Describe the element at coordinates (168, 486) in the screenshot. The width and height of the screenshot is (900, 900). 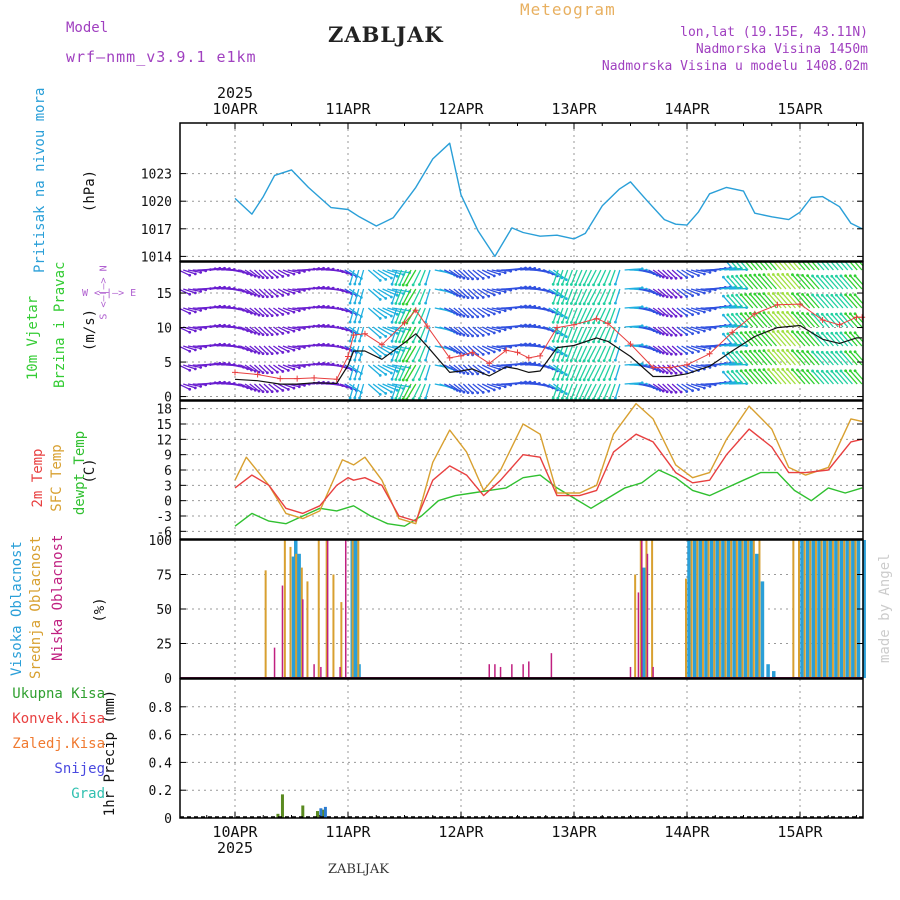
I see `ytick-label: 3` at that location.